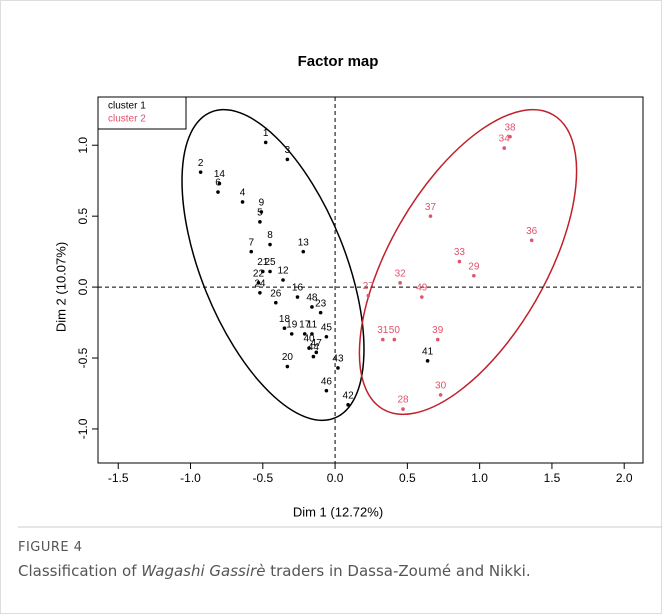 The width and height of the screenshot is (662, 614). What do you see at coordinates (203, 571) in the screenshot?
I see `caption-italic: Wagashi Gassirè` at bounding box center [203, 571].